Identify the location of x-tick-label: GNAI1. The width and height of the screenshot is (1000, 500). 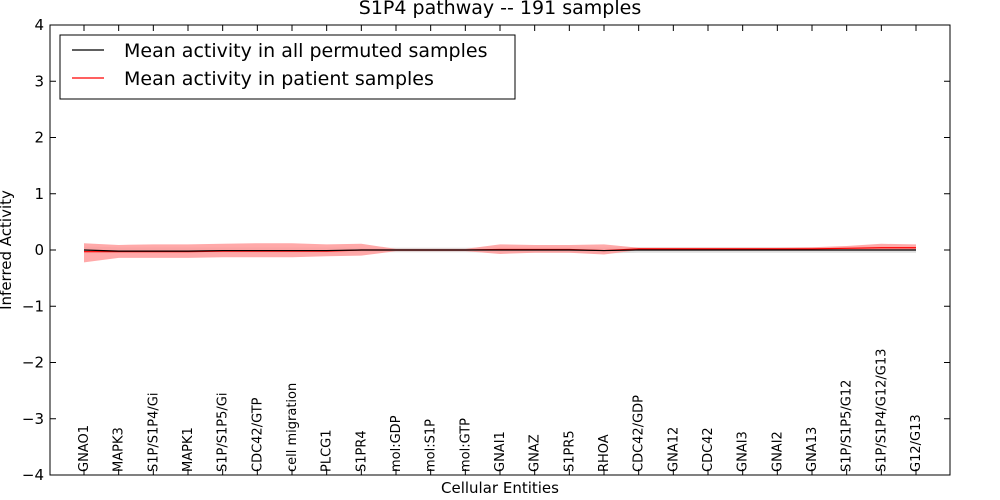
(500, 451).